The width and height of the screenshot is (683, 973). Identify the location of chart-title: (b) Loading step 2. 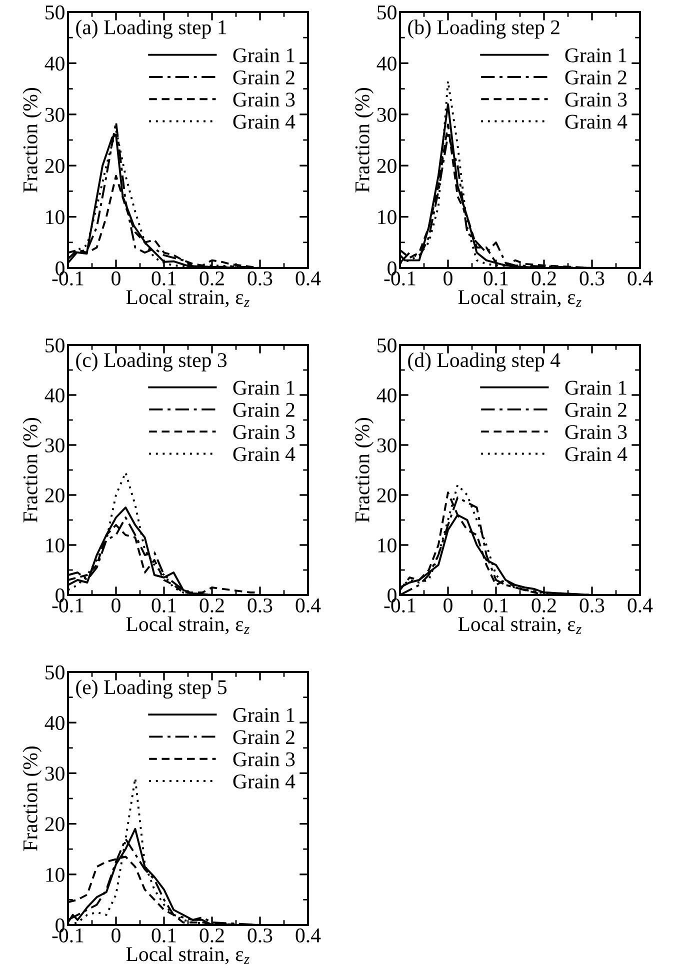
(484, 29).